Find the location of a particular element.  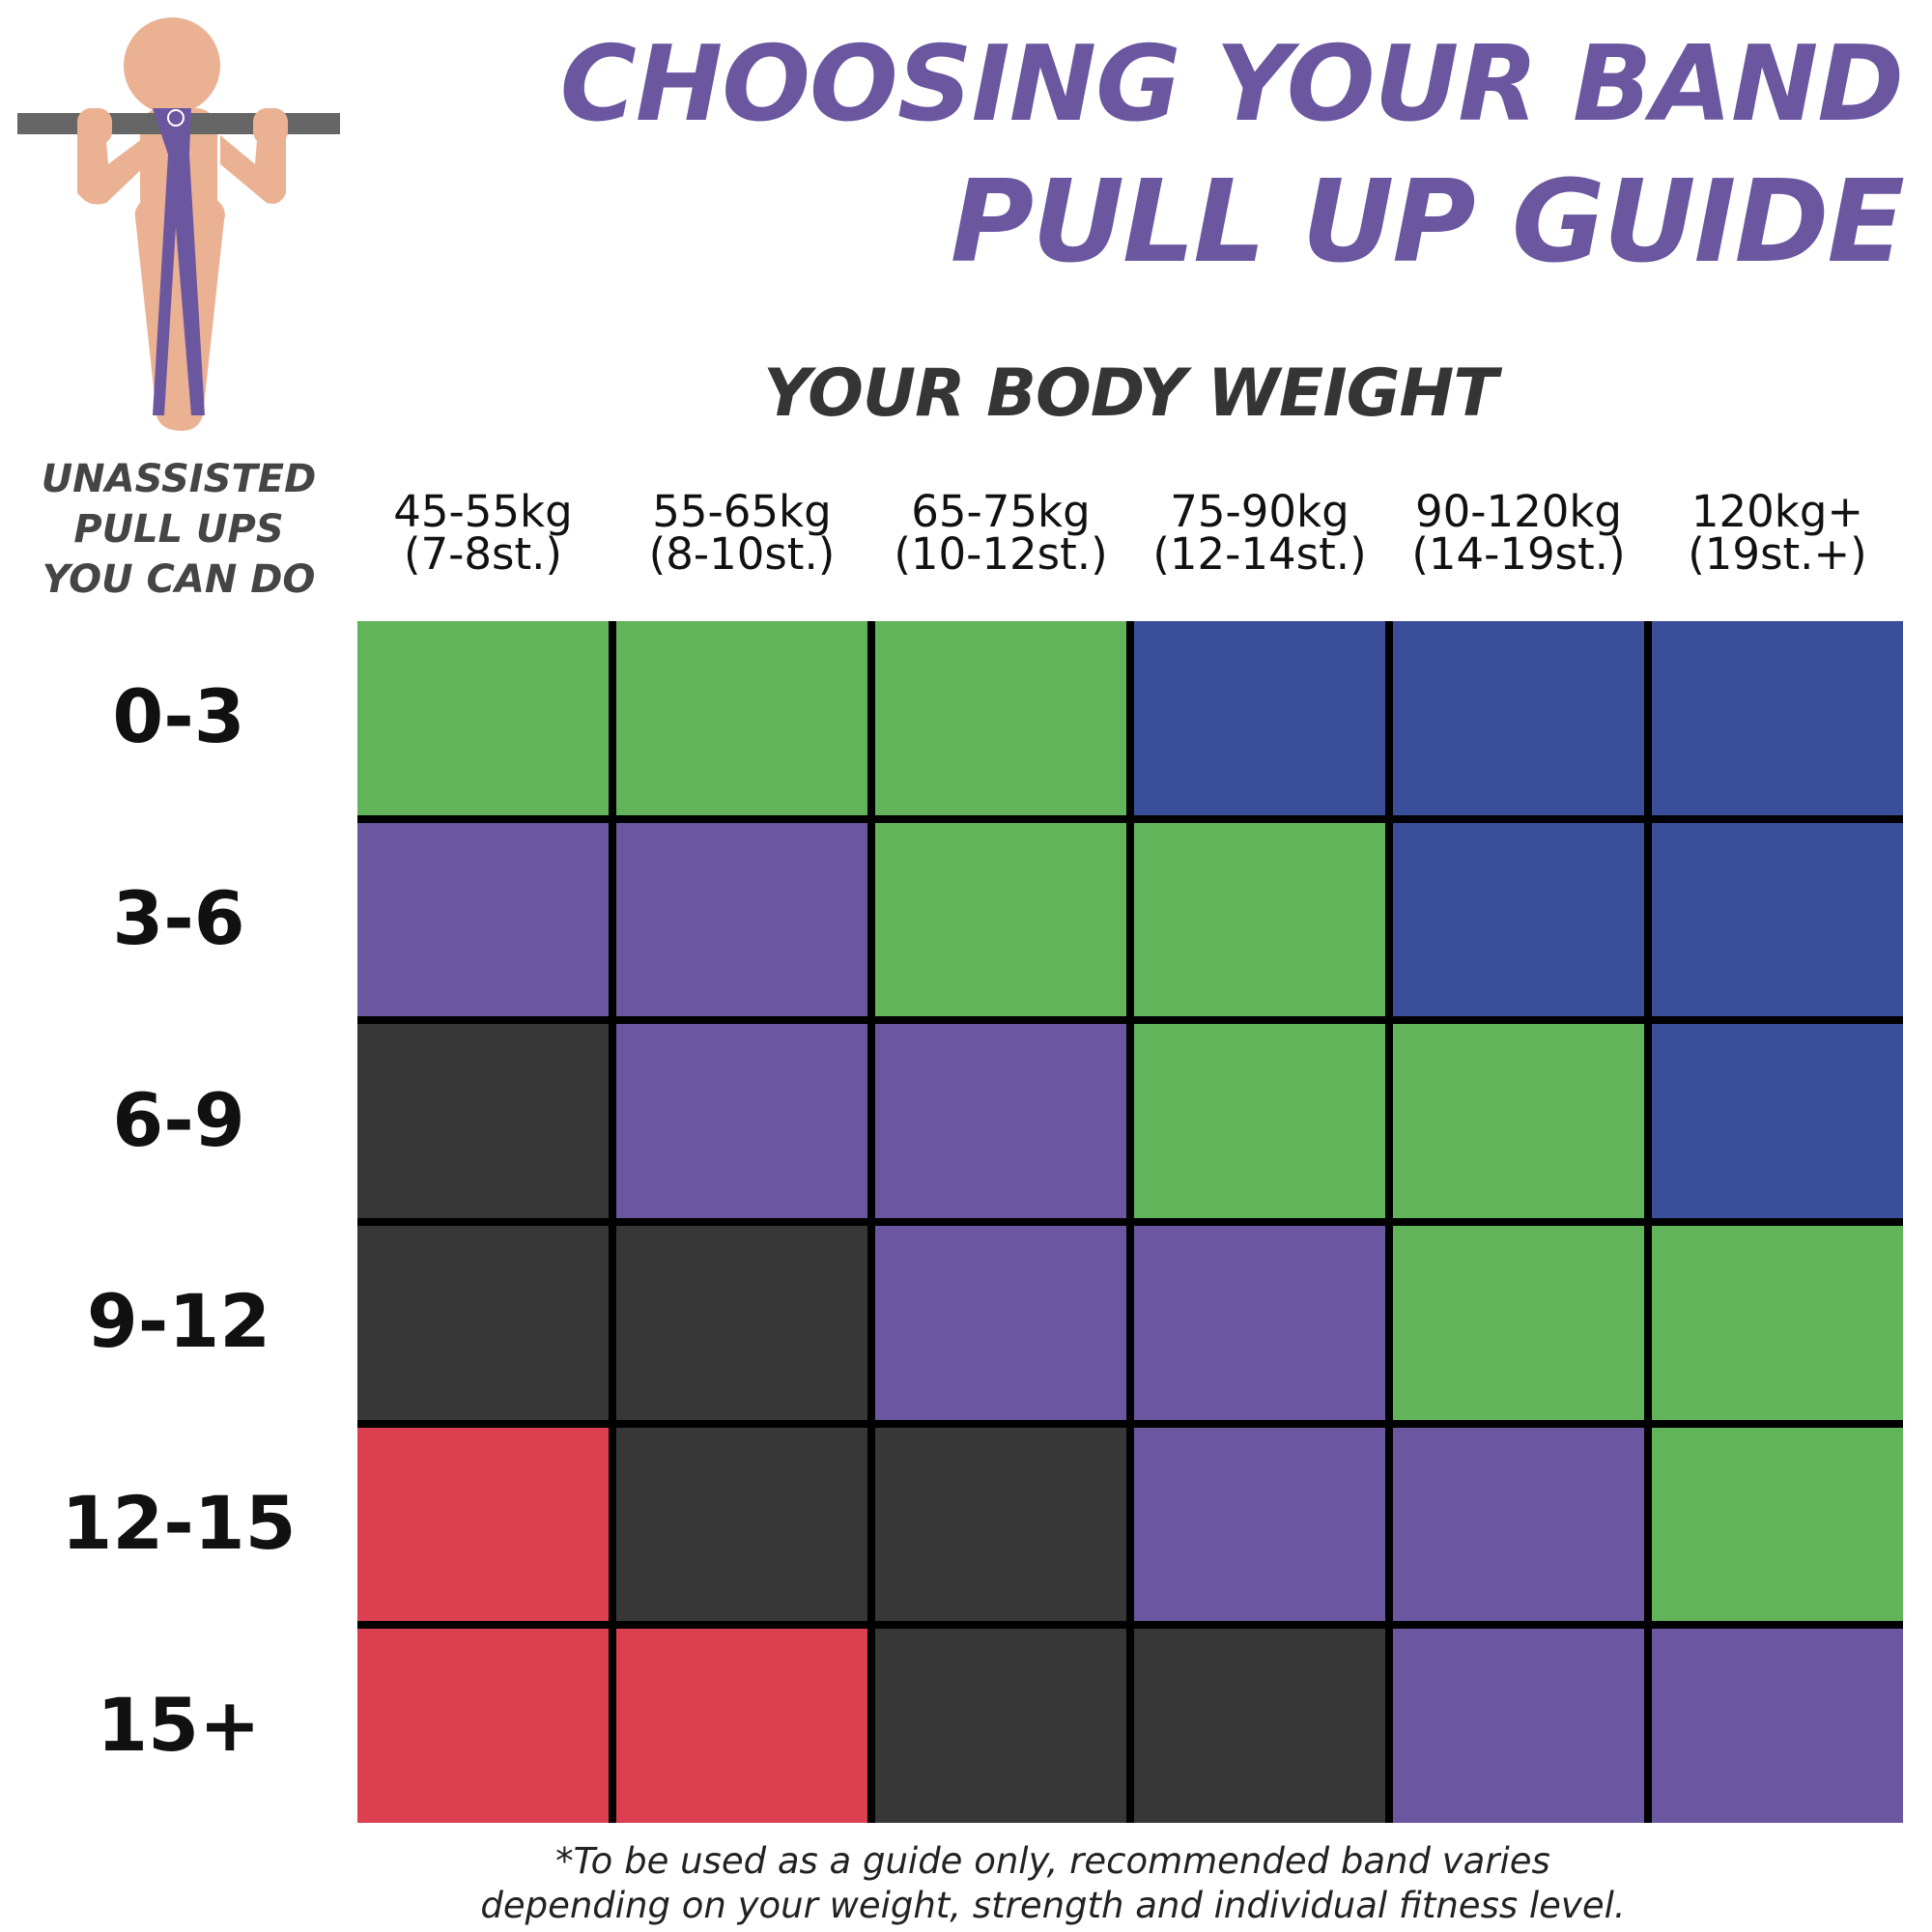

y-axis-title: UNASSISTED PULL UPS YOU CAN DO is located at coordinates (179, 529).